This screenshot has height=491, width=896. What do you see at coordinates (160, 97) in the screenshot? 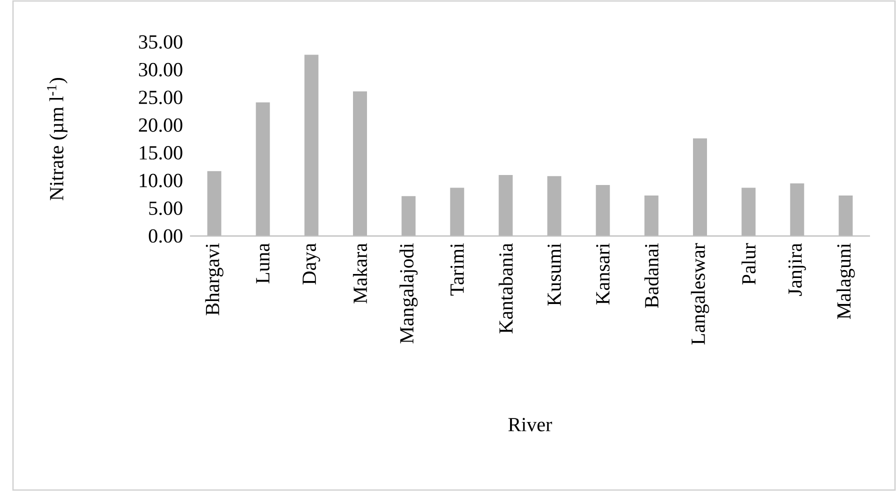
I see `y-tick-label: 25.00` at bounding box center [160, 97].